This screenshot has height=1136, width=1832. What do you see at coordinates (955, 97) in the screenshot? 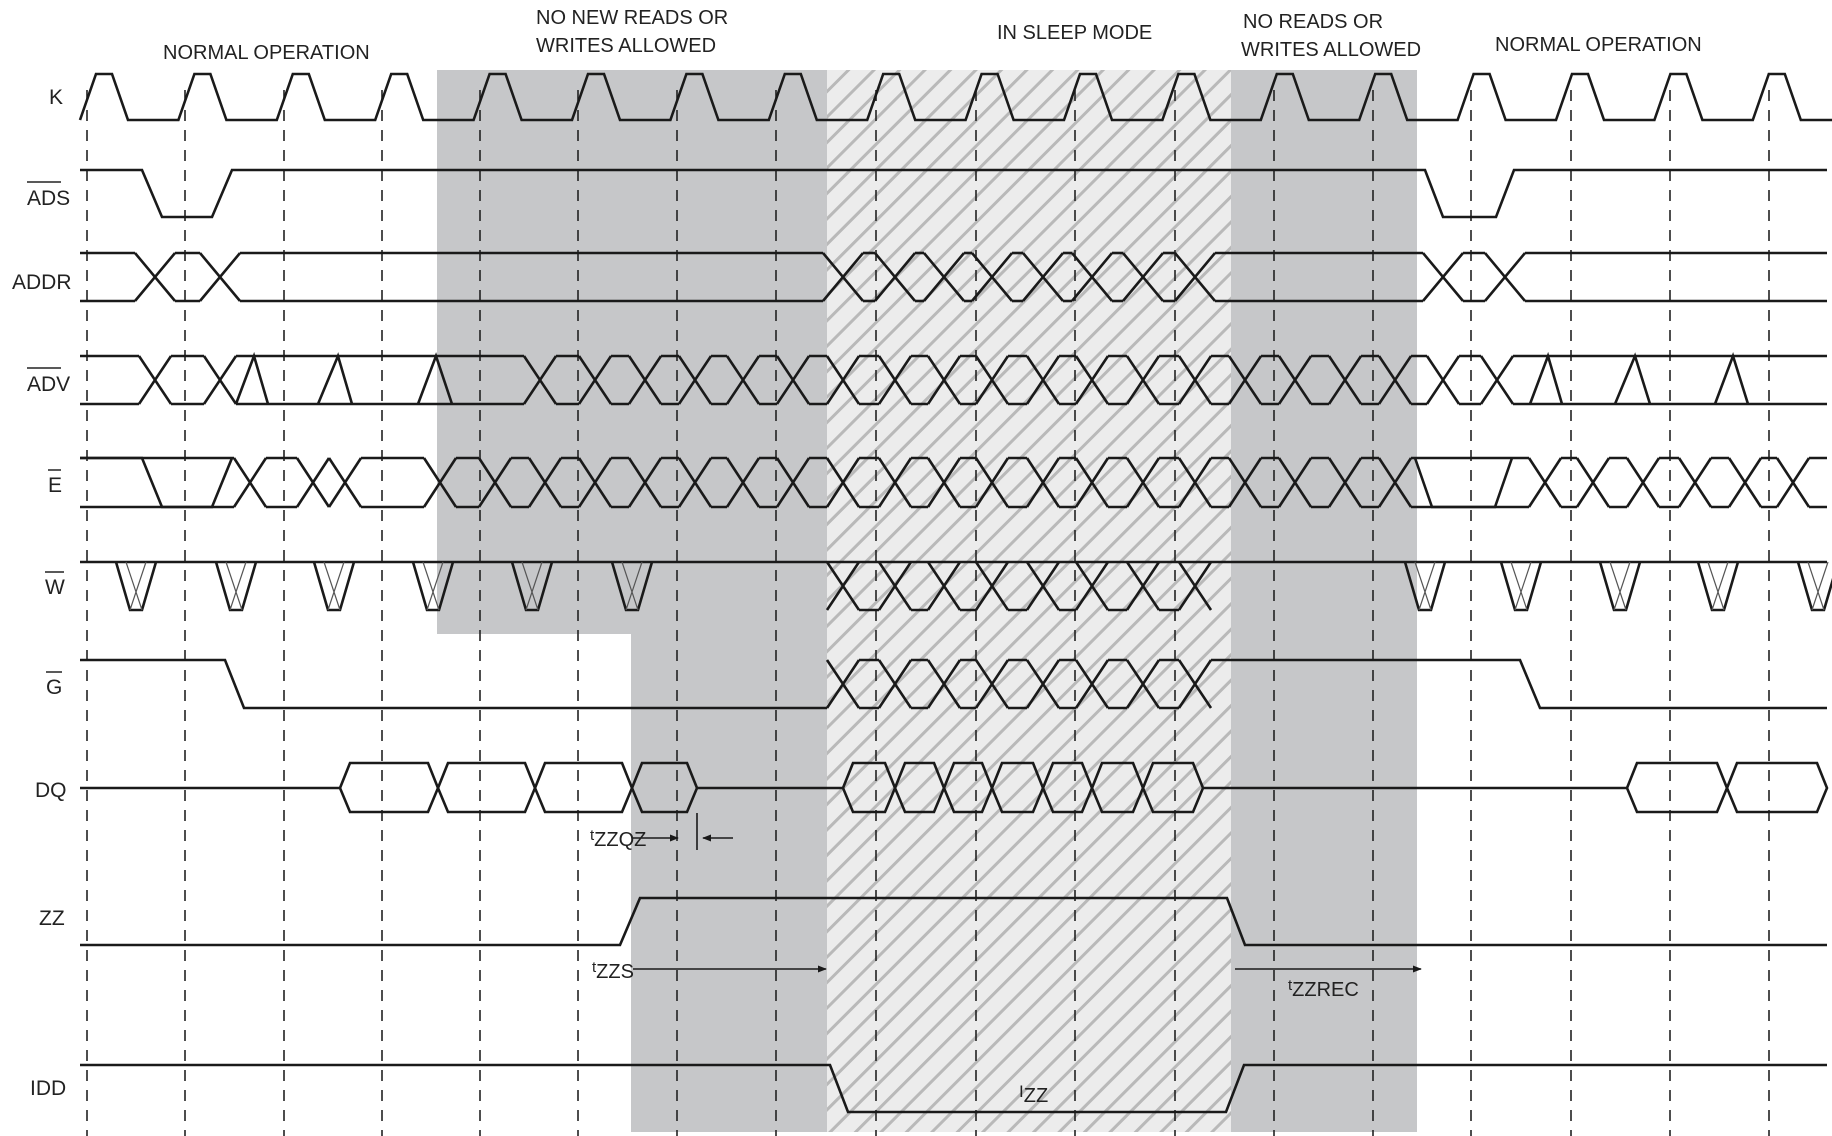
I see `k-clock-waveform` at bounding box center [955, 97].